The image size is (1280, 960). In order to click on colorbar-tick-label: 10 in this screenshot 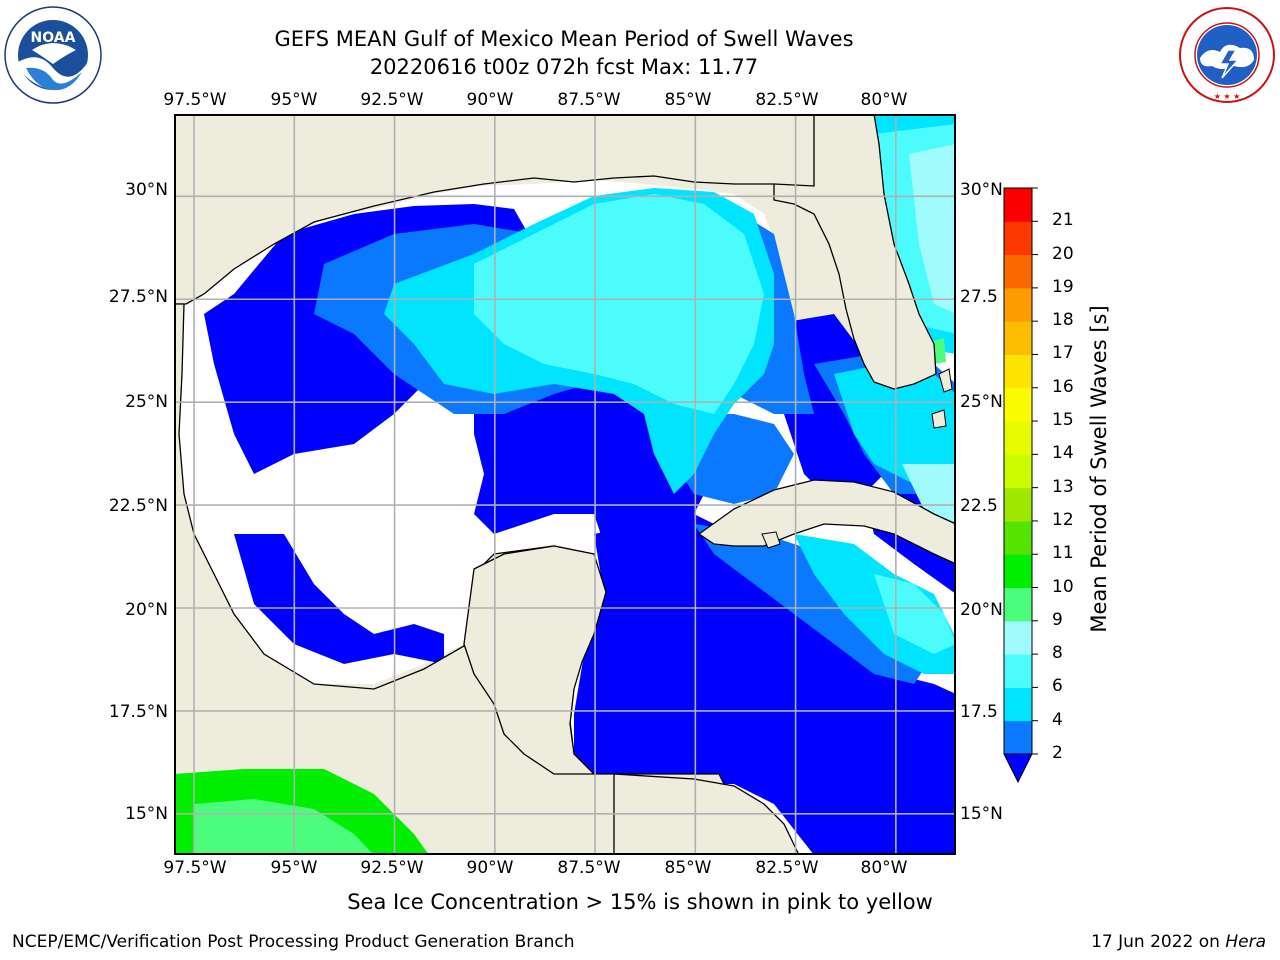, I will do `click(1063, 586)`.